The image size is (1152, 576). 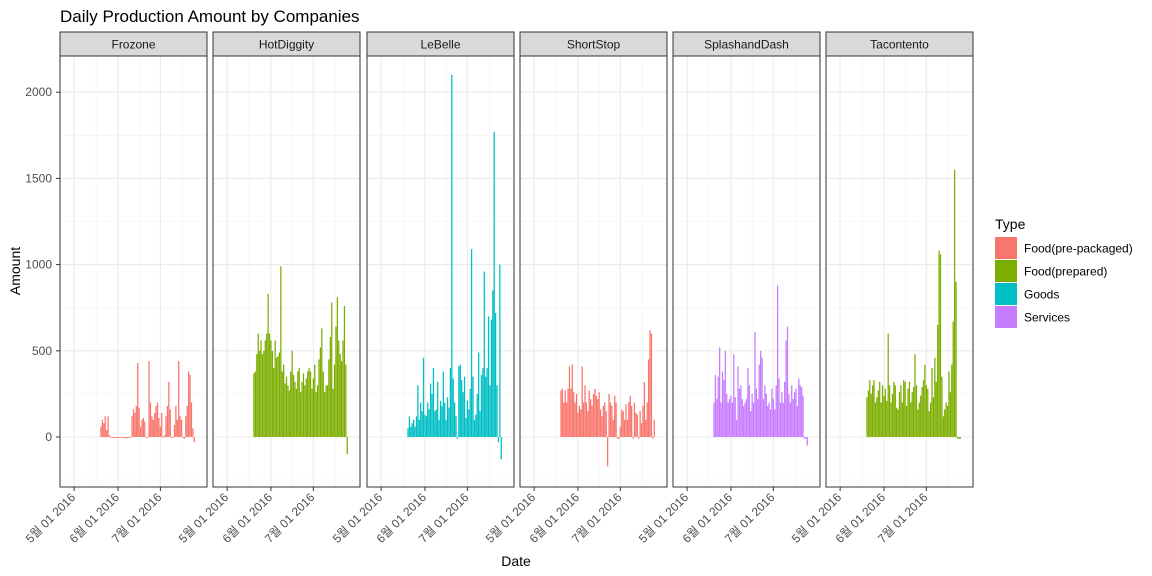 What do you see at coordinates (38, 178) in the screenshot?
I see `y-tick-label: 1500` at bounding box center [38, 178].